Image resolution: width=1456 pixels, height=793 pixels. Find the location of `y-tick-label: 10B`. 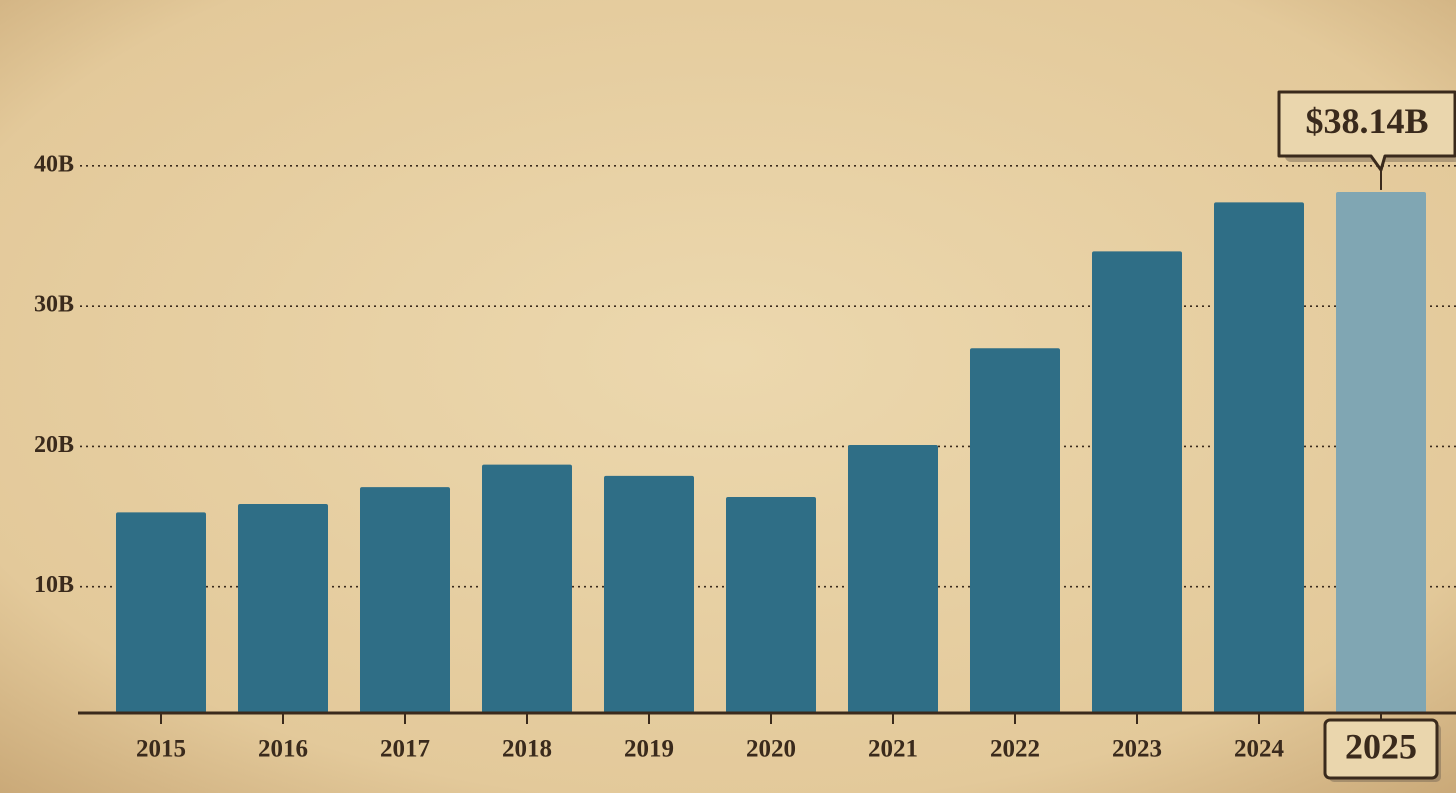

y-tick-label: 10B is located at coordinates (54, 585).